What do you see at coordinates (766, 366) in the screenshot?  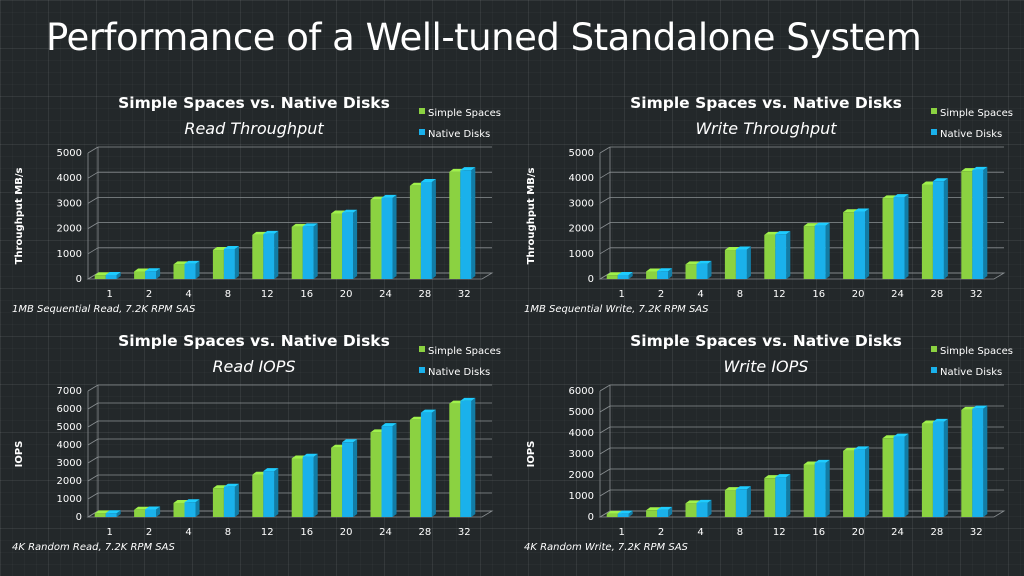 I see `chart-subtitle: Write IOPS` at bounding box center [766, 366].